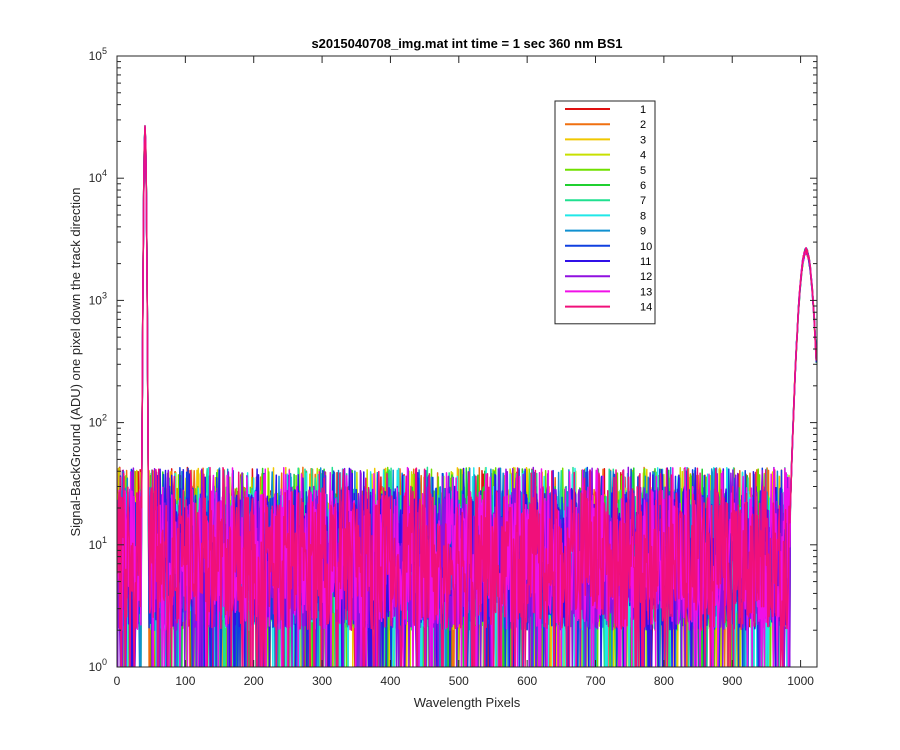 Image resolution: width=900 pixels, height=750 pixels. Describe the element at coordinates (646, 247) in the screenshot. I see `legend-label: 10` at that location.